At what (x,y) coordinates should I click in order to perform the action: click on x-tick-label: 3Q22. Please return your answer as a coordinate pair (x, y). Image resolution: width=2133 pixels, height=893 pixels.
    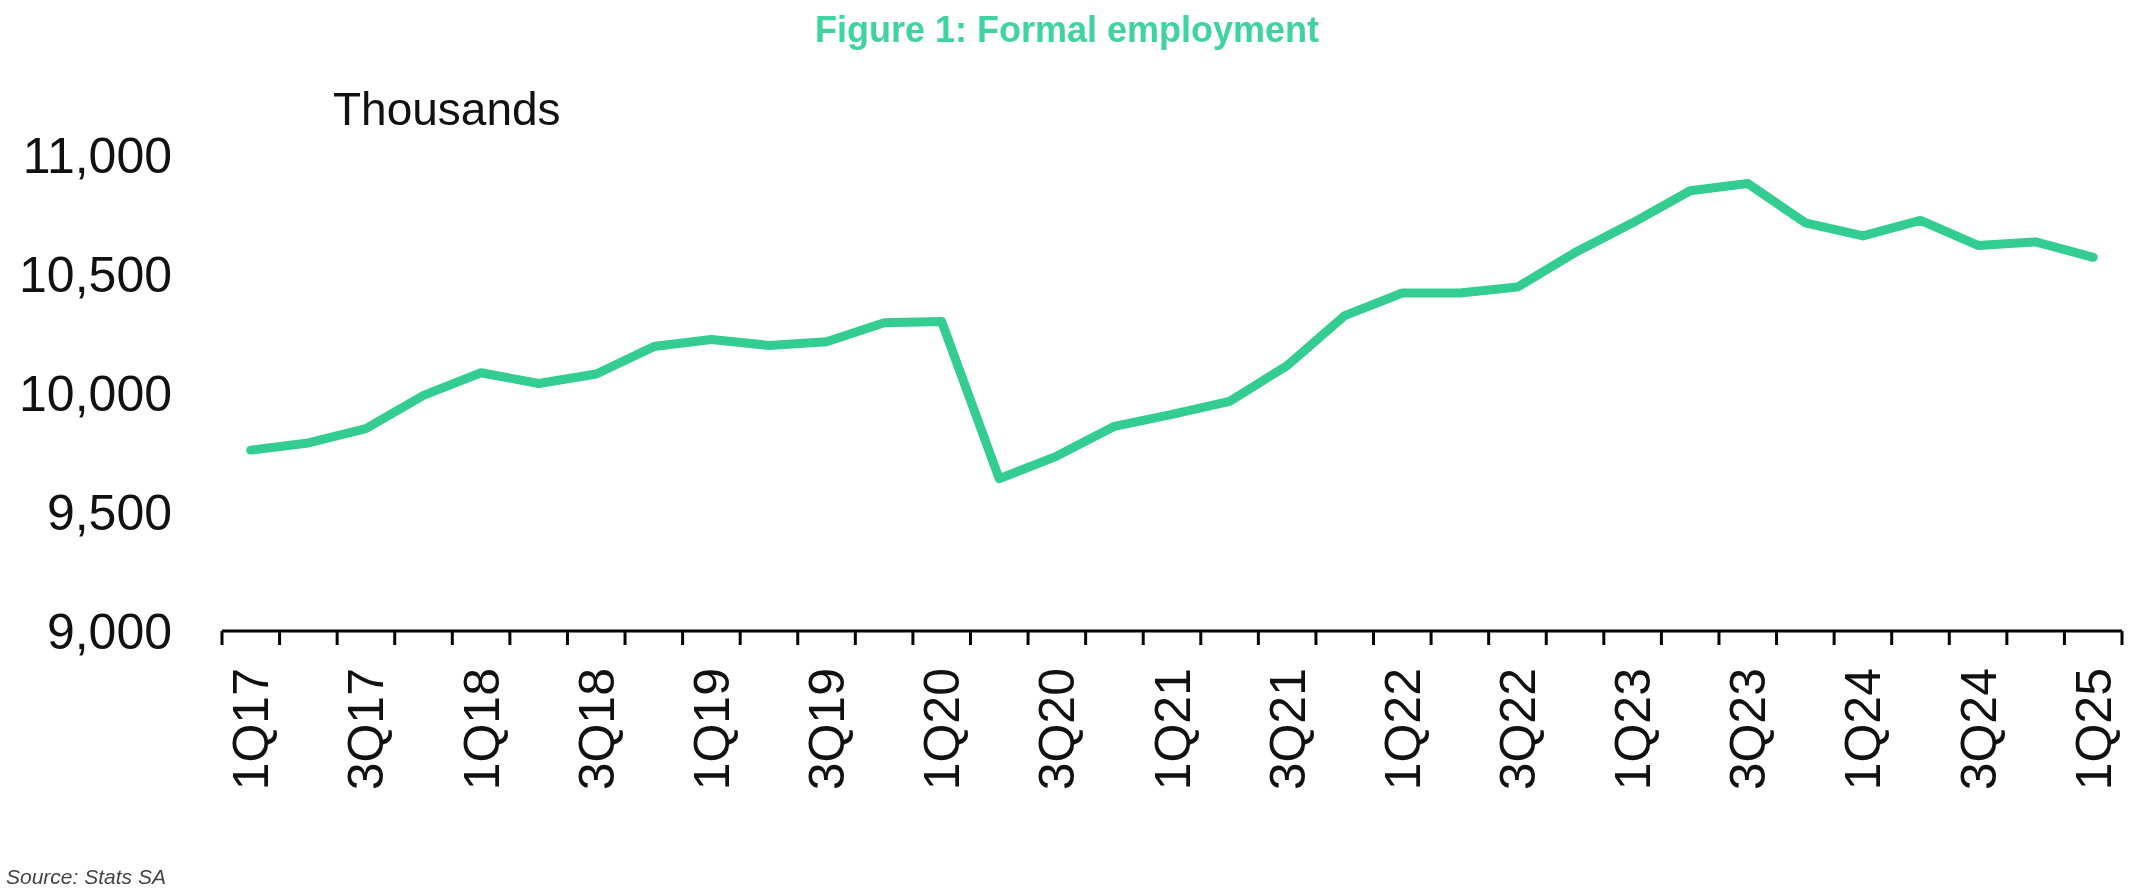
    Looking at the image, I should click on (1517, 729).